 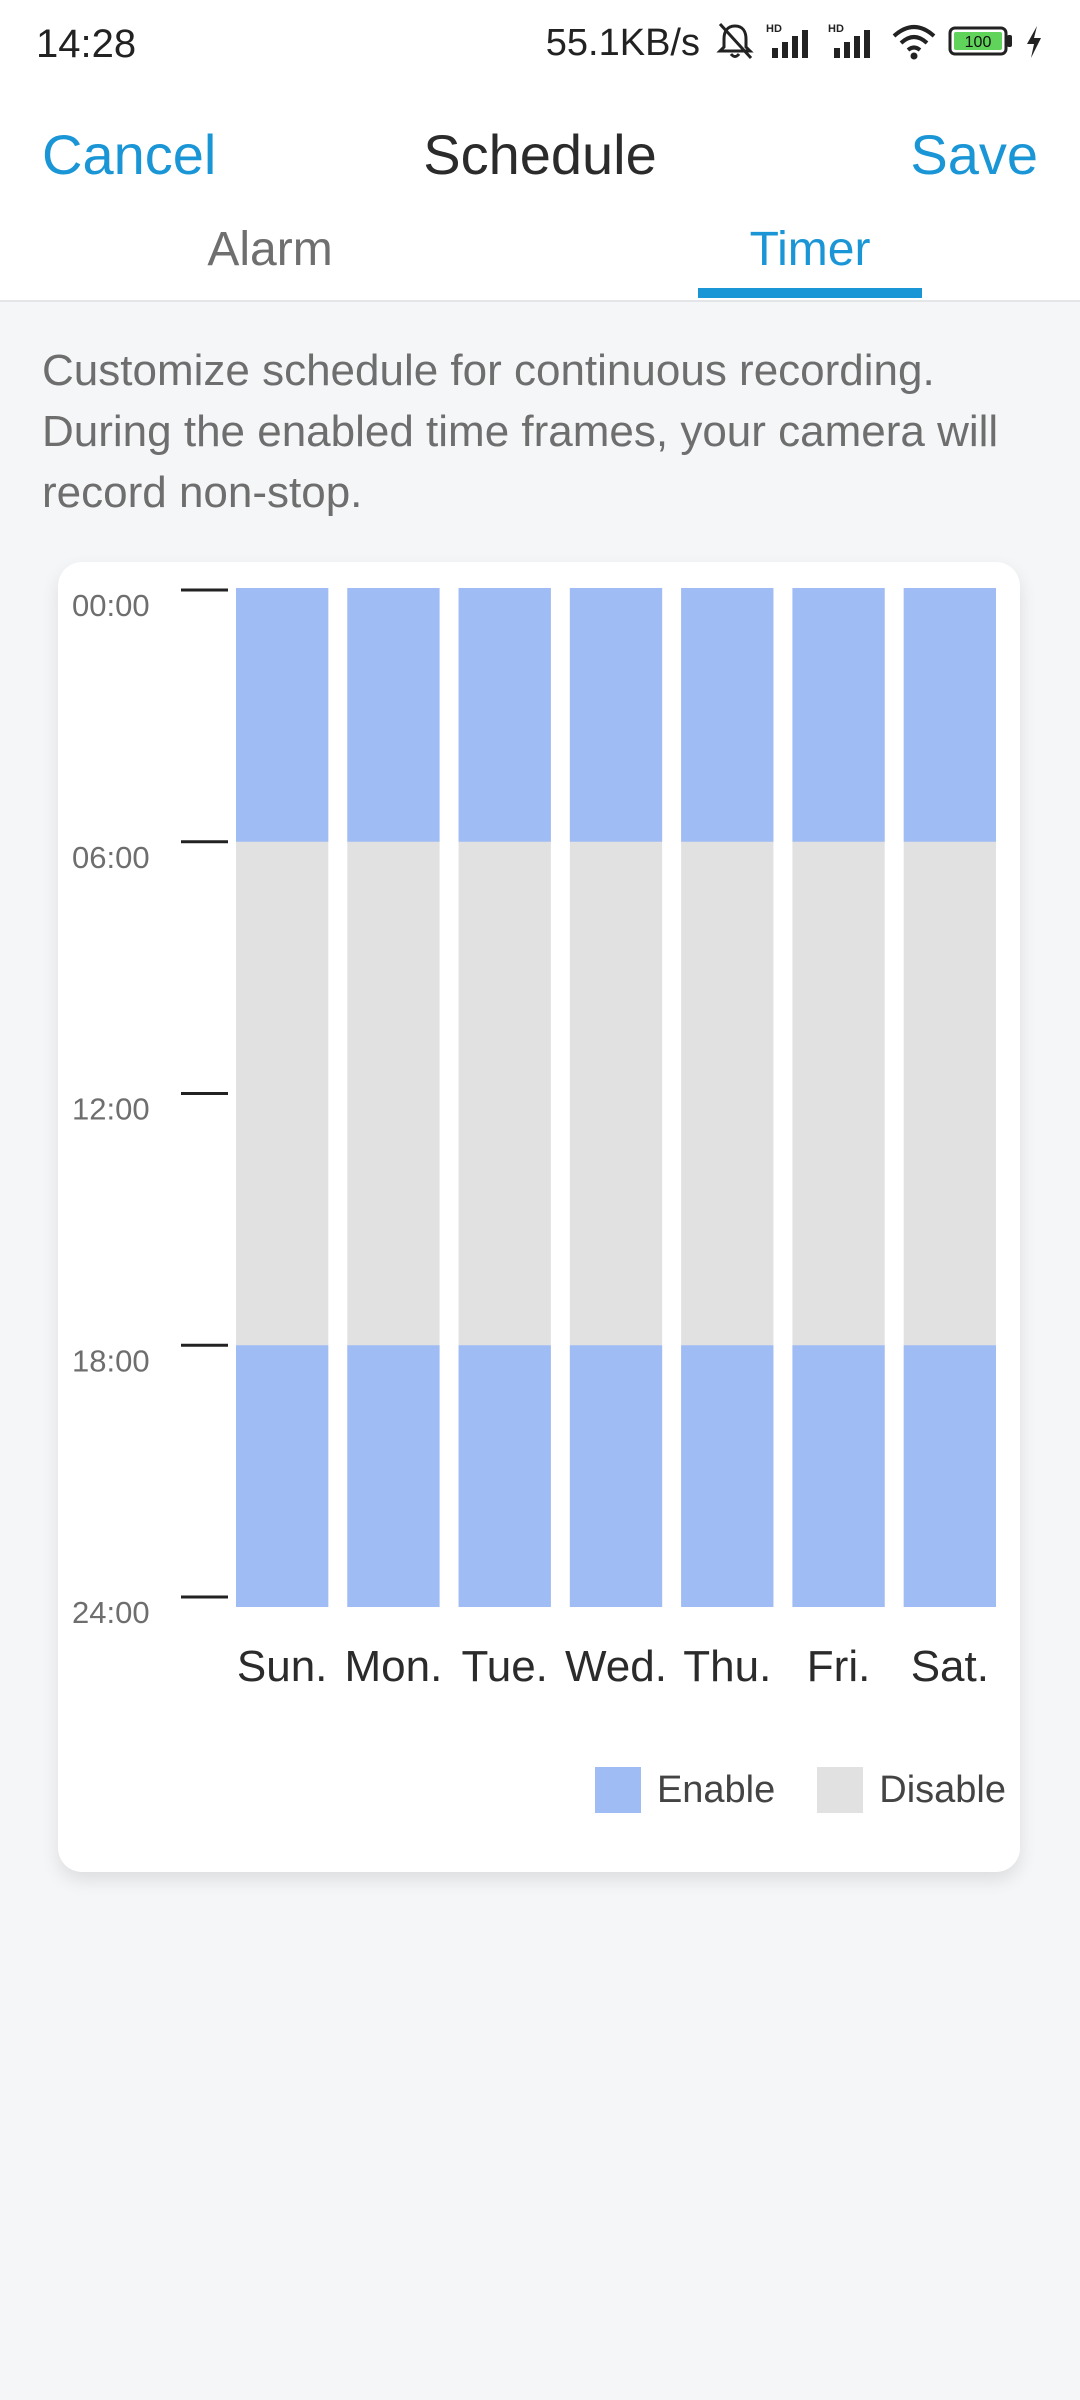 I want to click on y-axis-tick-label: 00:00, so click(x=111, y=605).